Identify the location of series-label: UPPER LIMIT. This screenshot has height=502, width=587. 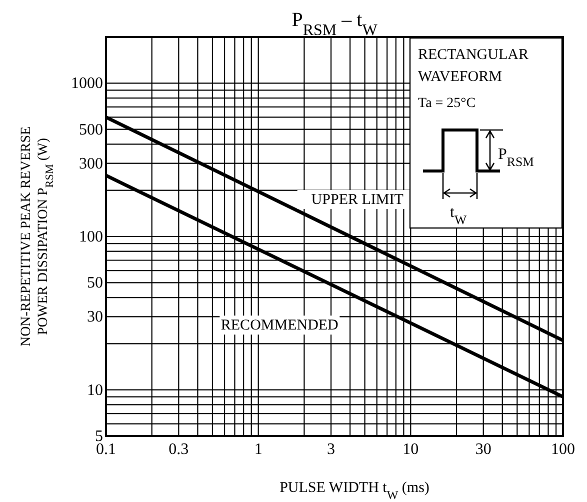
(357, 200).